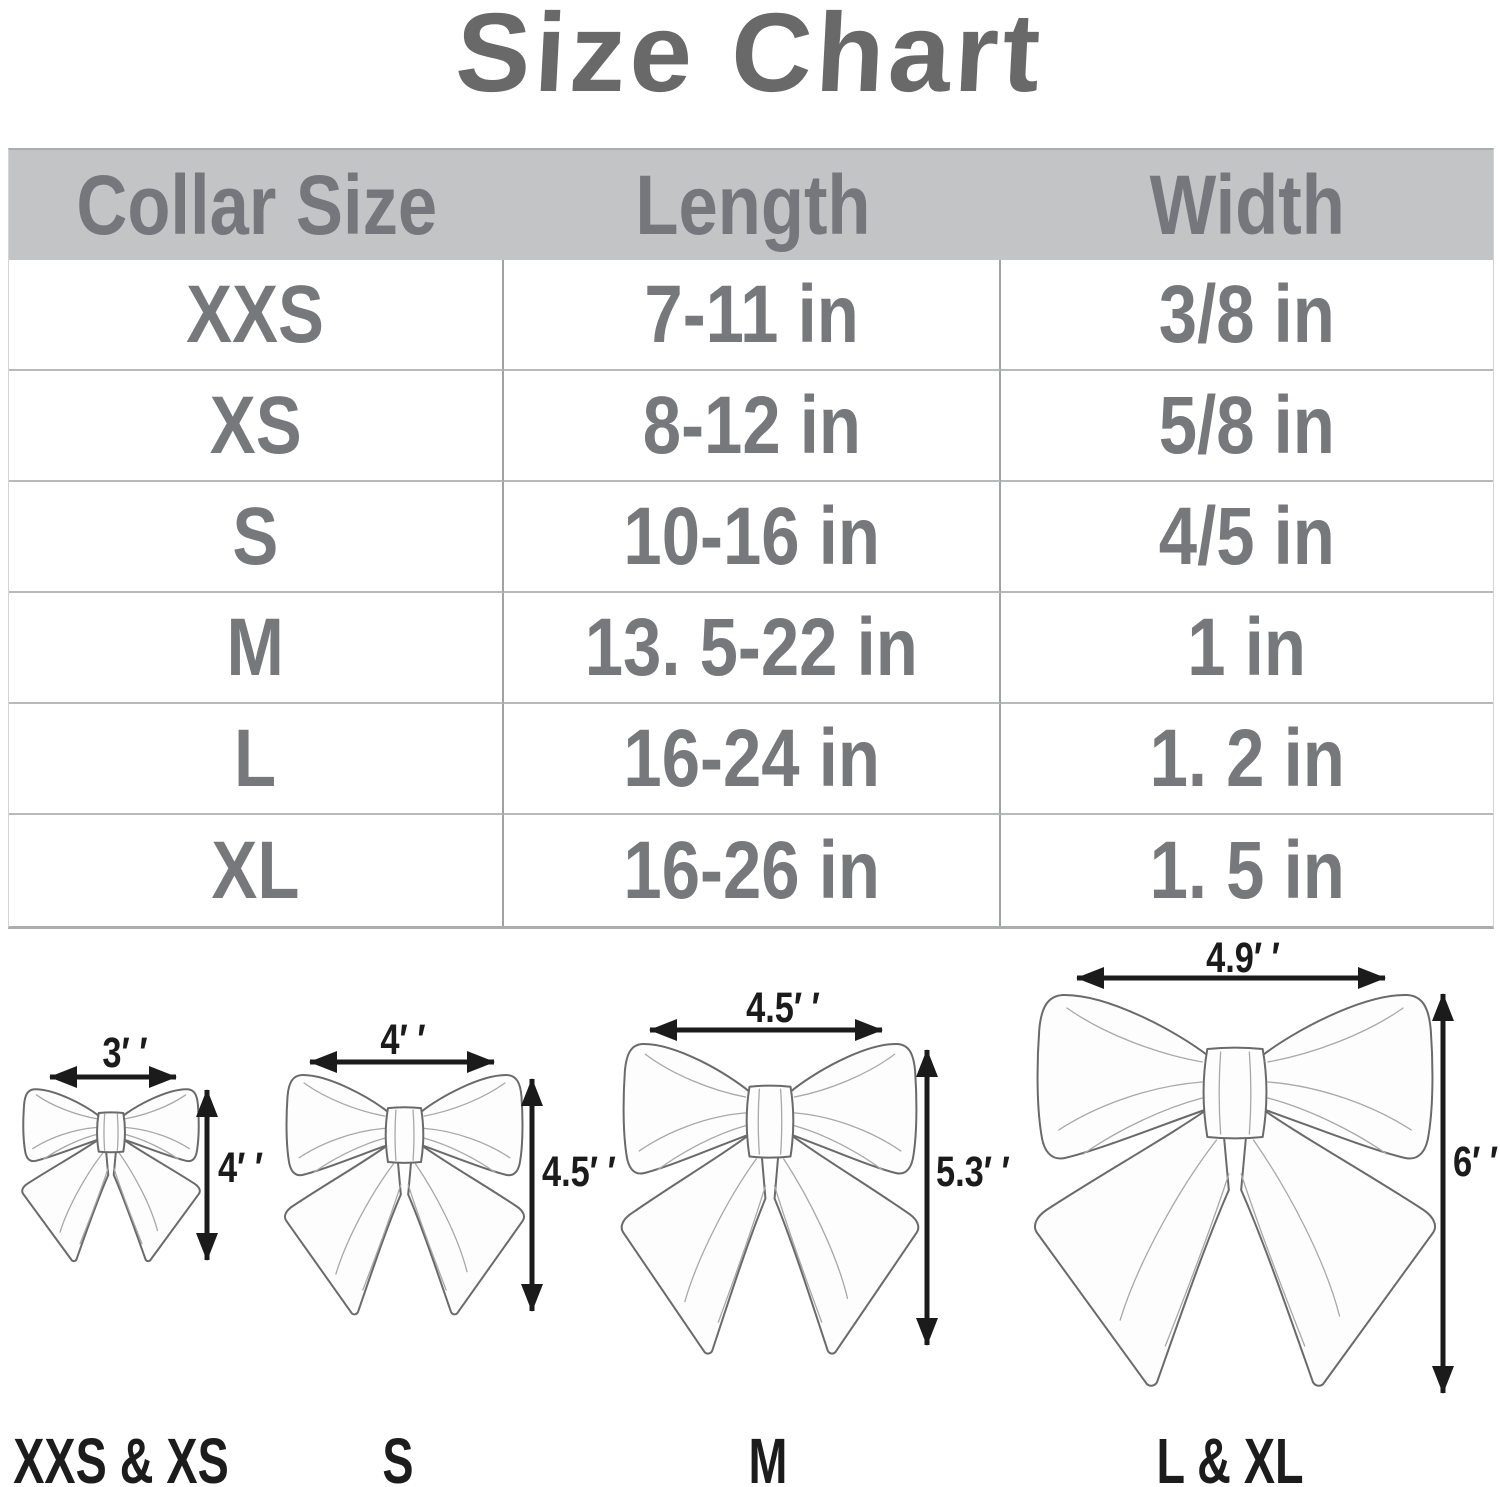  What do you see at coordinates (256, 648) in the screenshot?
I see `table-cell: M` at bounding box center [256, 648].